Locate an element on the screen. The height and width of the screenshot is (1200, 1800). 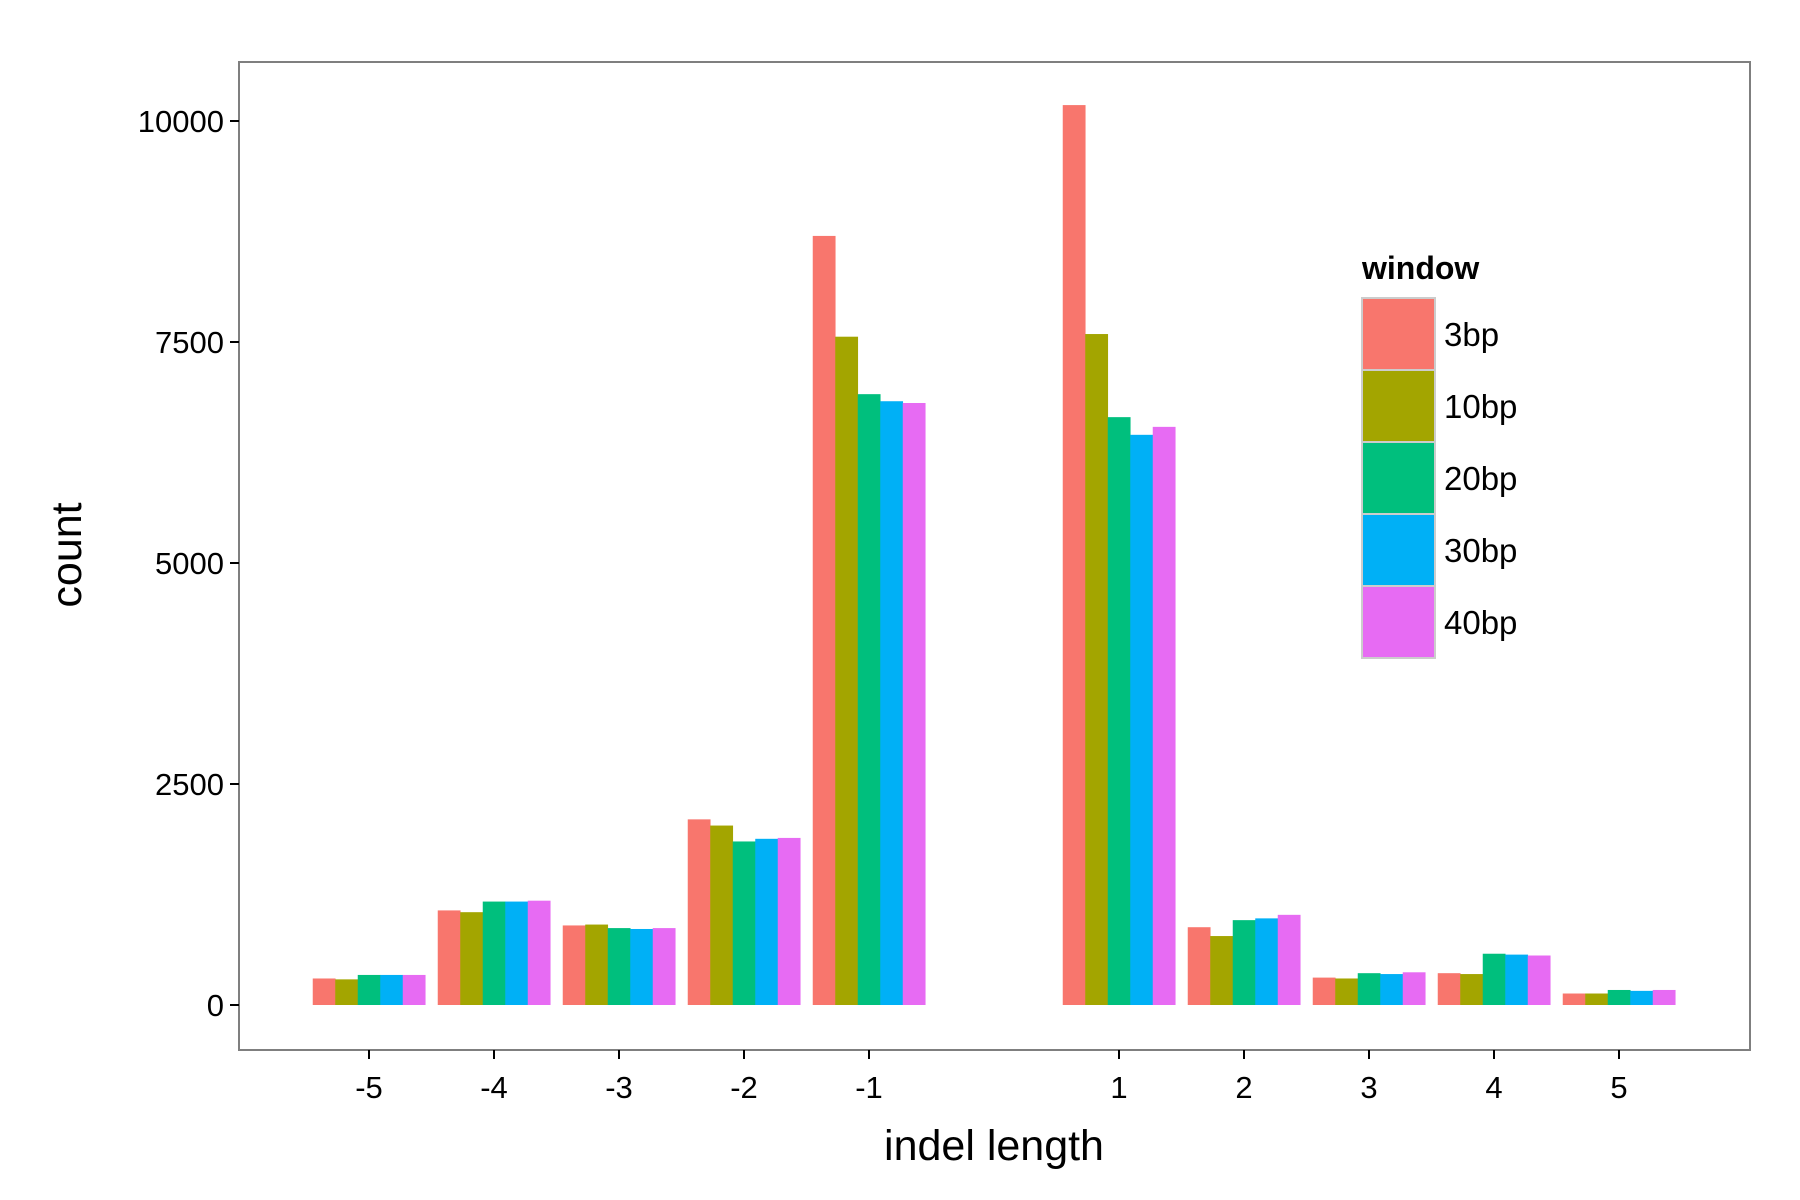
bar-40bp-len5 is located at coordinates (1664, 997).